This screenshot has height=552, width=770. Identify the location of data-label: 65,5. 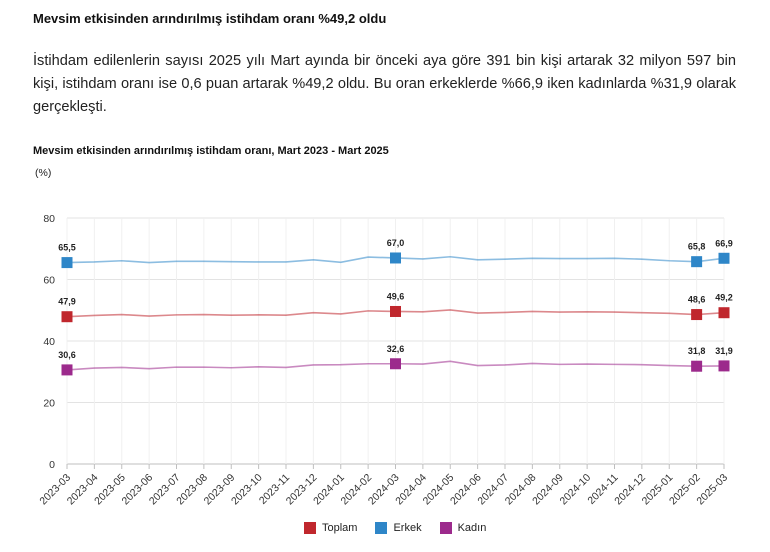
(67, 248).